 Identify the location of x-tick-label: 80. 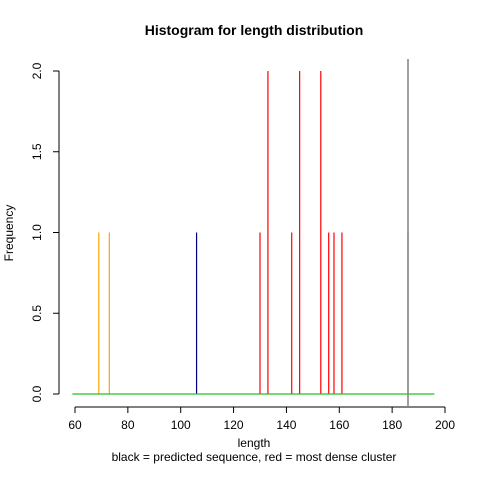
(128, 425).